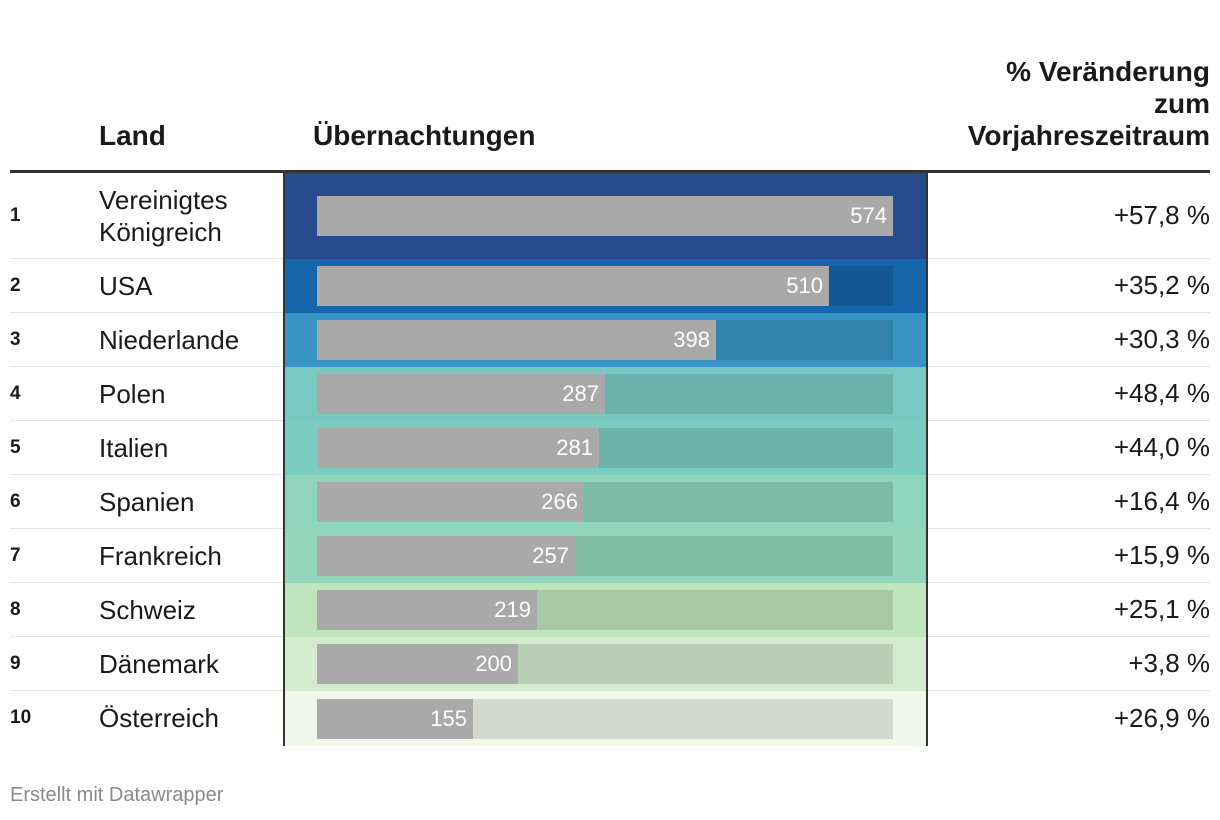 Image resolution: width=1220 pixels, height=820 pixels. I want to click on table-row: 5 Italien 281 +44,0 %, so click(610, 448).